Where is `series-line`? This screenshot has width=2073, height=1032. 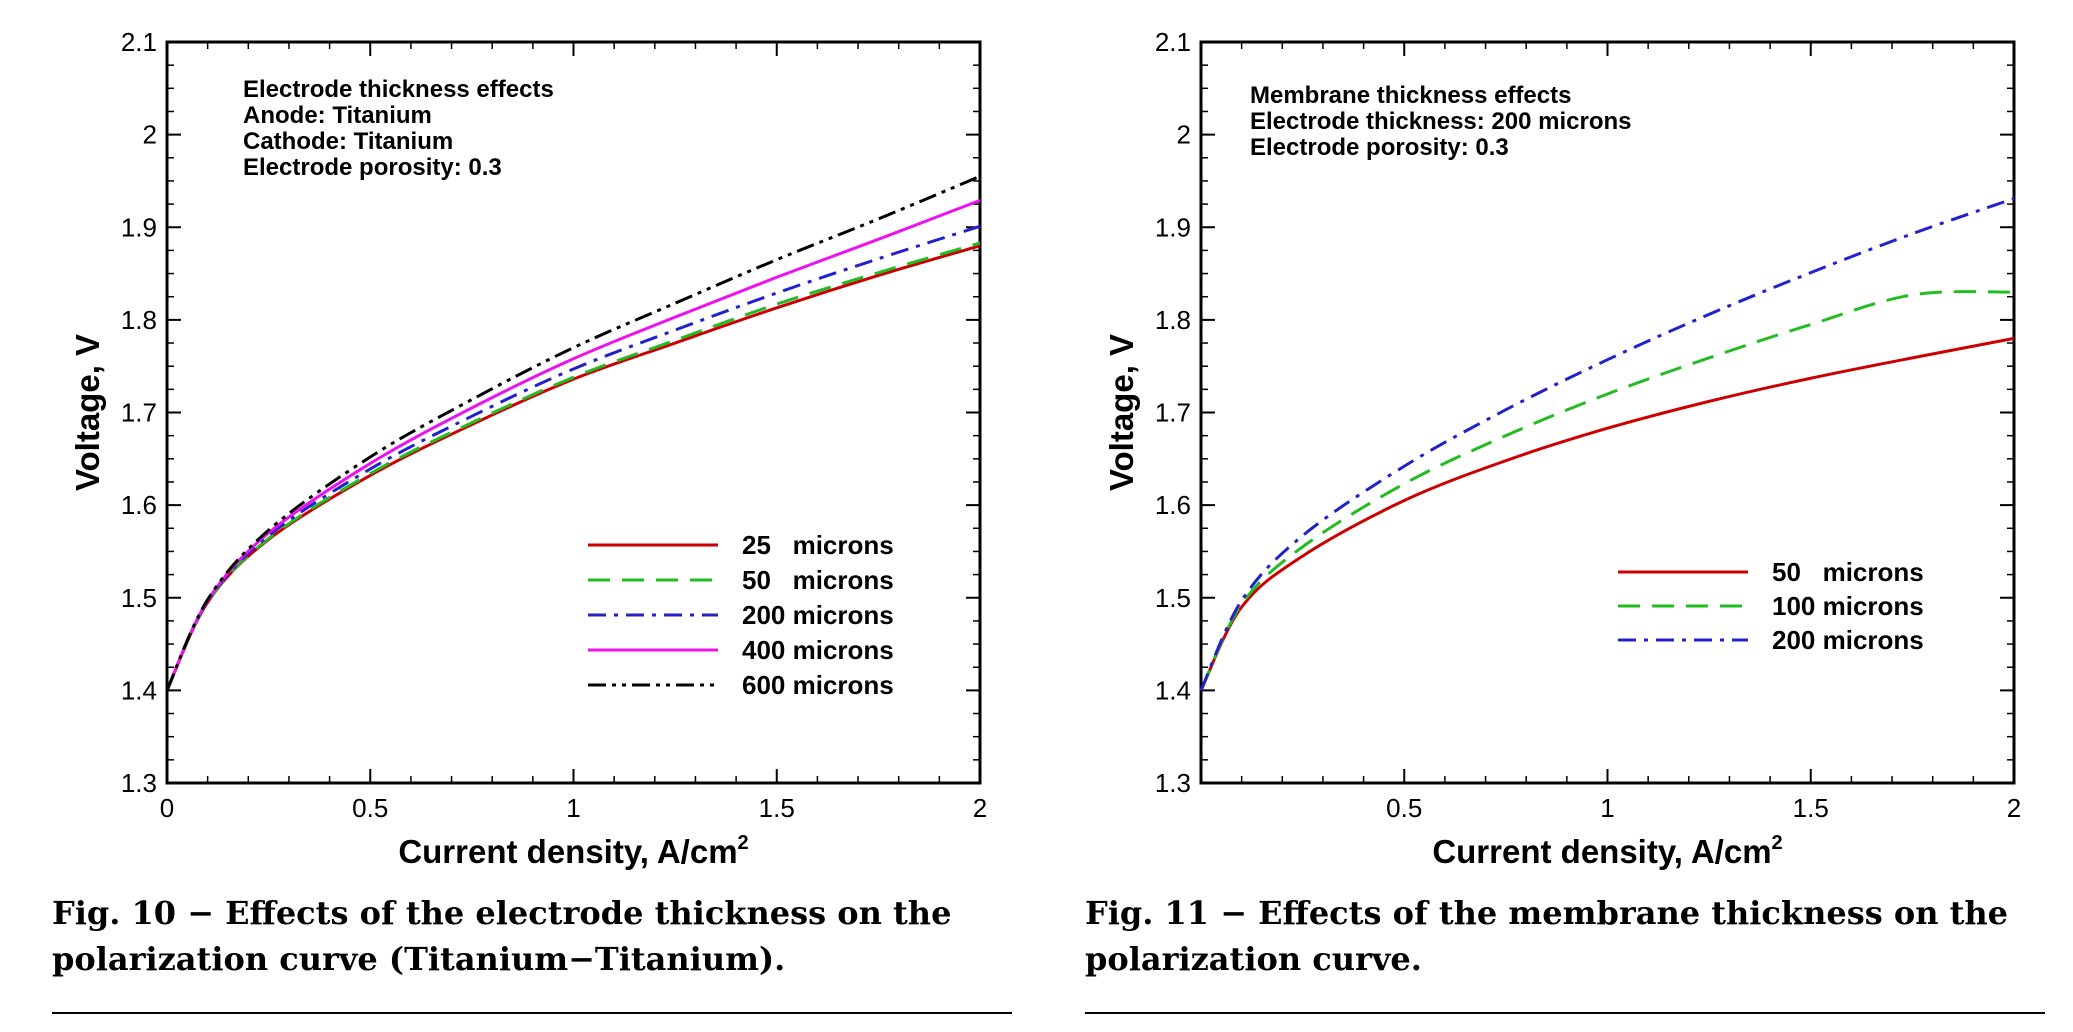 series-line is located at coordinates (1607, 514).